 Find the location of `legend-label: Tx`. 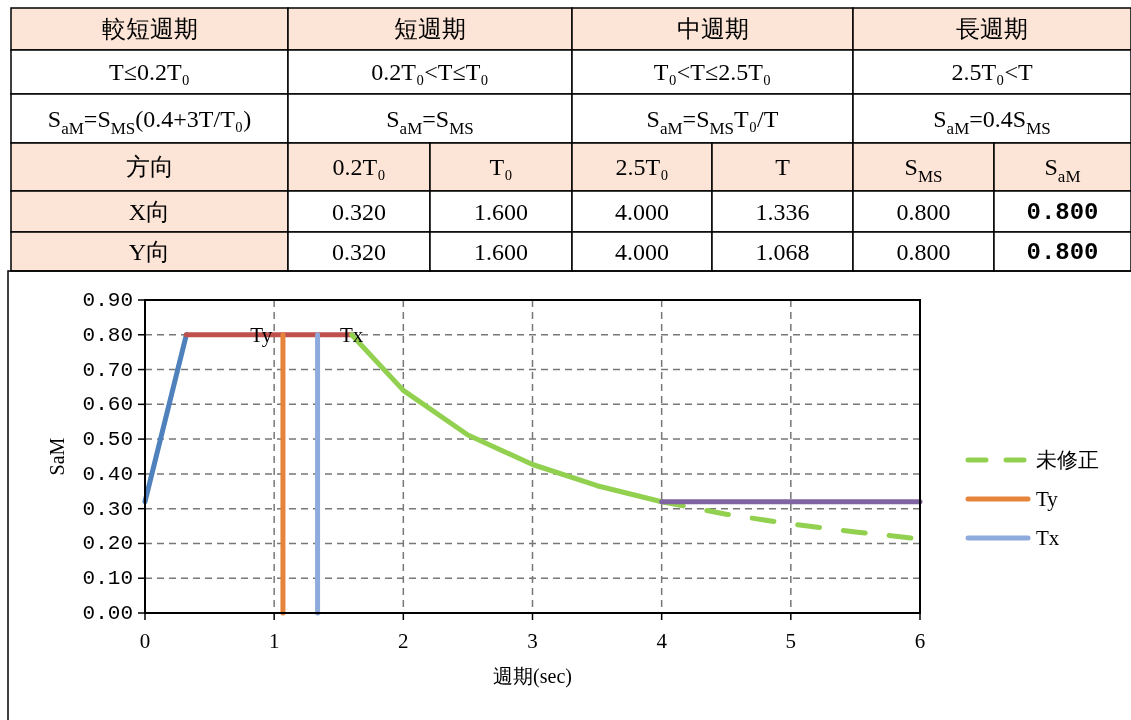

legend-label: Tx is located at coordinates (1048, 538).